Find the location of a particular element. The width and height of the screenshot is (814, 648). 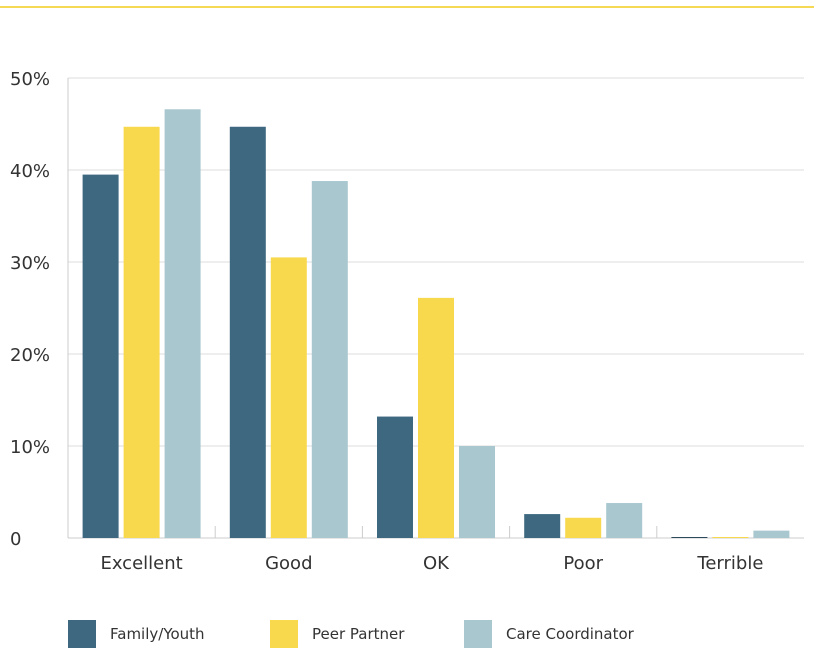

legend-item-care-coordinator: Care Coordinator is located at coordinates (549, 634).